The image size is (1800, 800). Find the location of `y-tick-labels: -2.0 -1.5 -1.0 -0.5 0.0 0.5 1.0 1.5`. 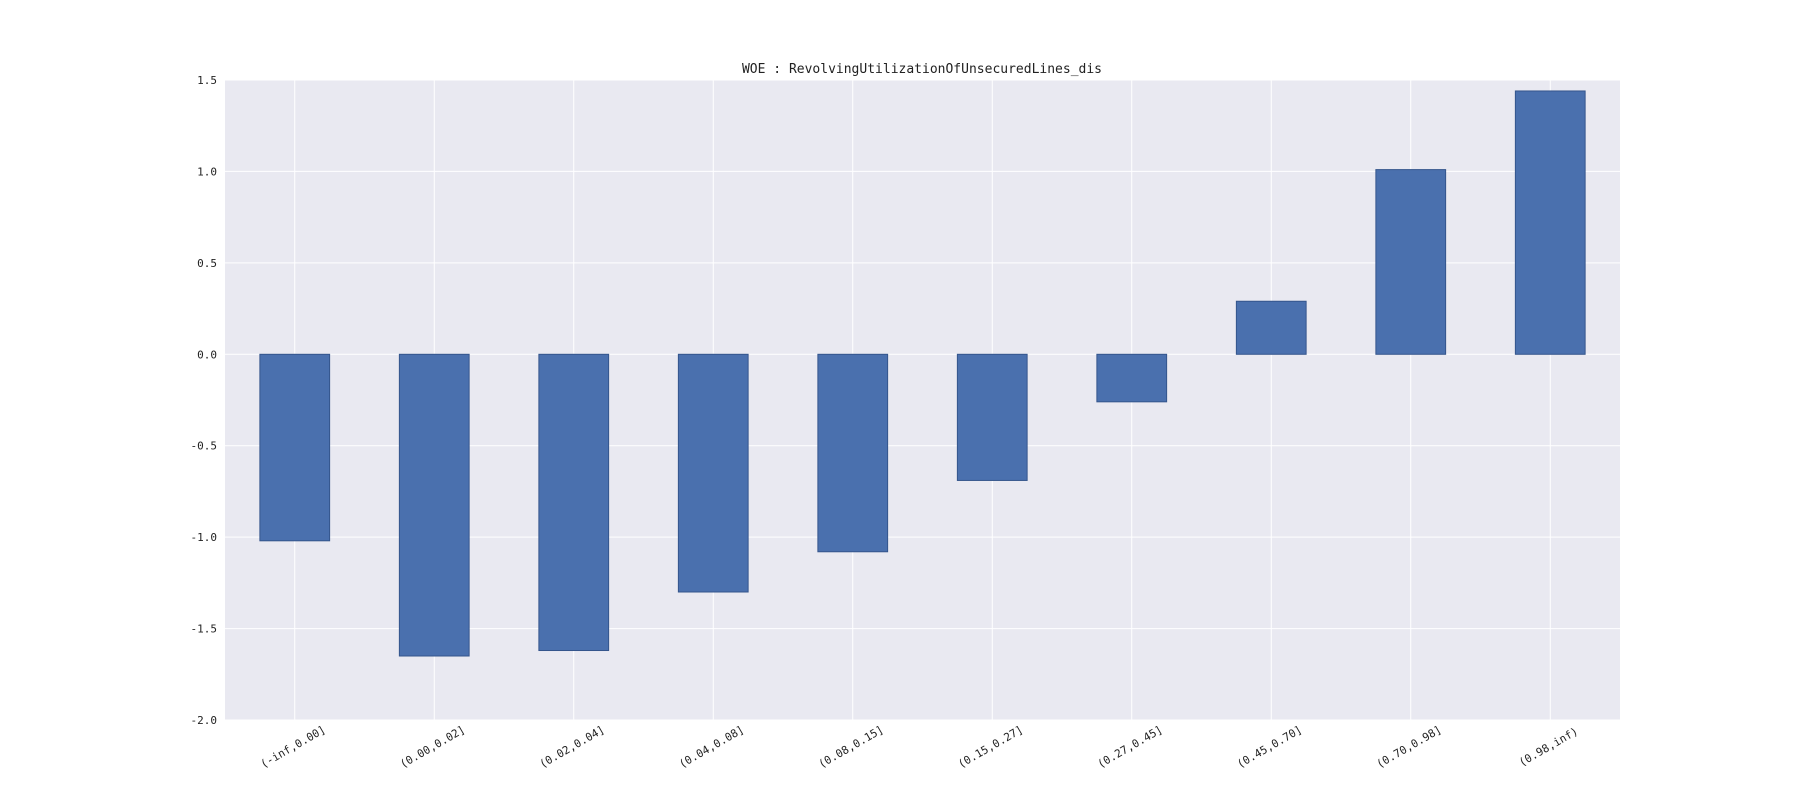

y-tick-labels: -2.0 -1.5 -1.0 -0.5 0.0 0.5 1.0 1.5 is located at coordinates (204, 400).